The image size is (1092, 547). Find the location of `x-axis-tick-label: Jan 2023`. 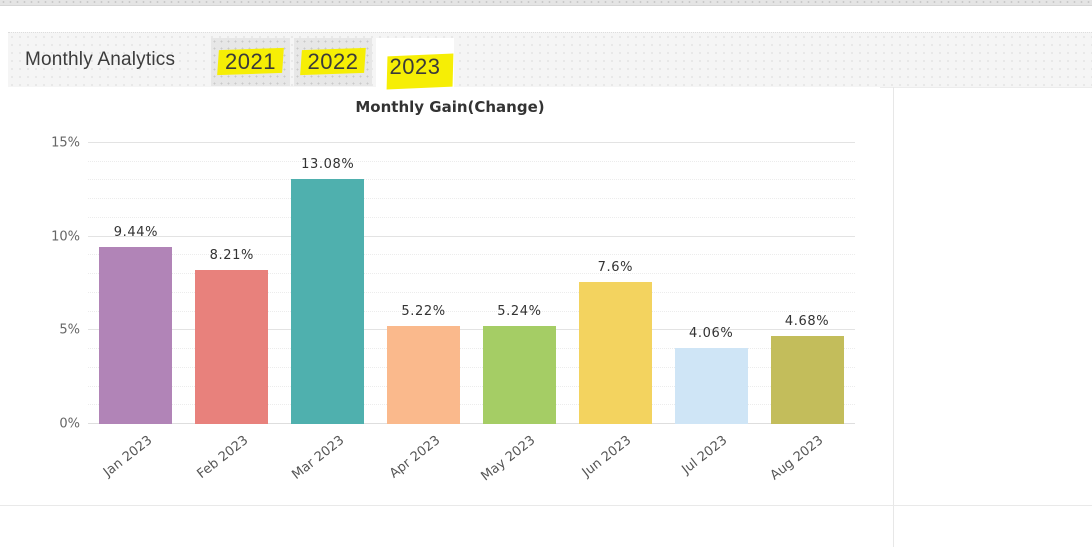

x-axis-tick-label: Jan 2023 is located at coordinates (128, 457).